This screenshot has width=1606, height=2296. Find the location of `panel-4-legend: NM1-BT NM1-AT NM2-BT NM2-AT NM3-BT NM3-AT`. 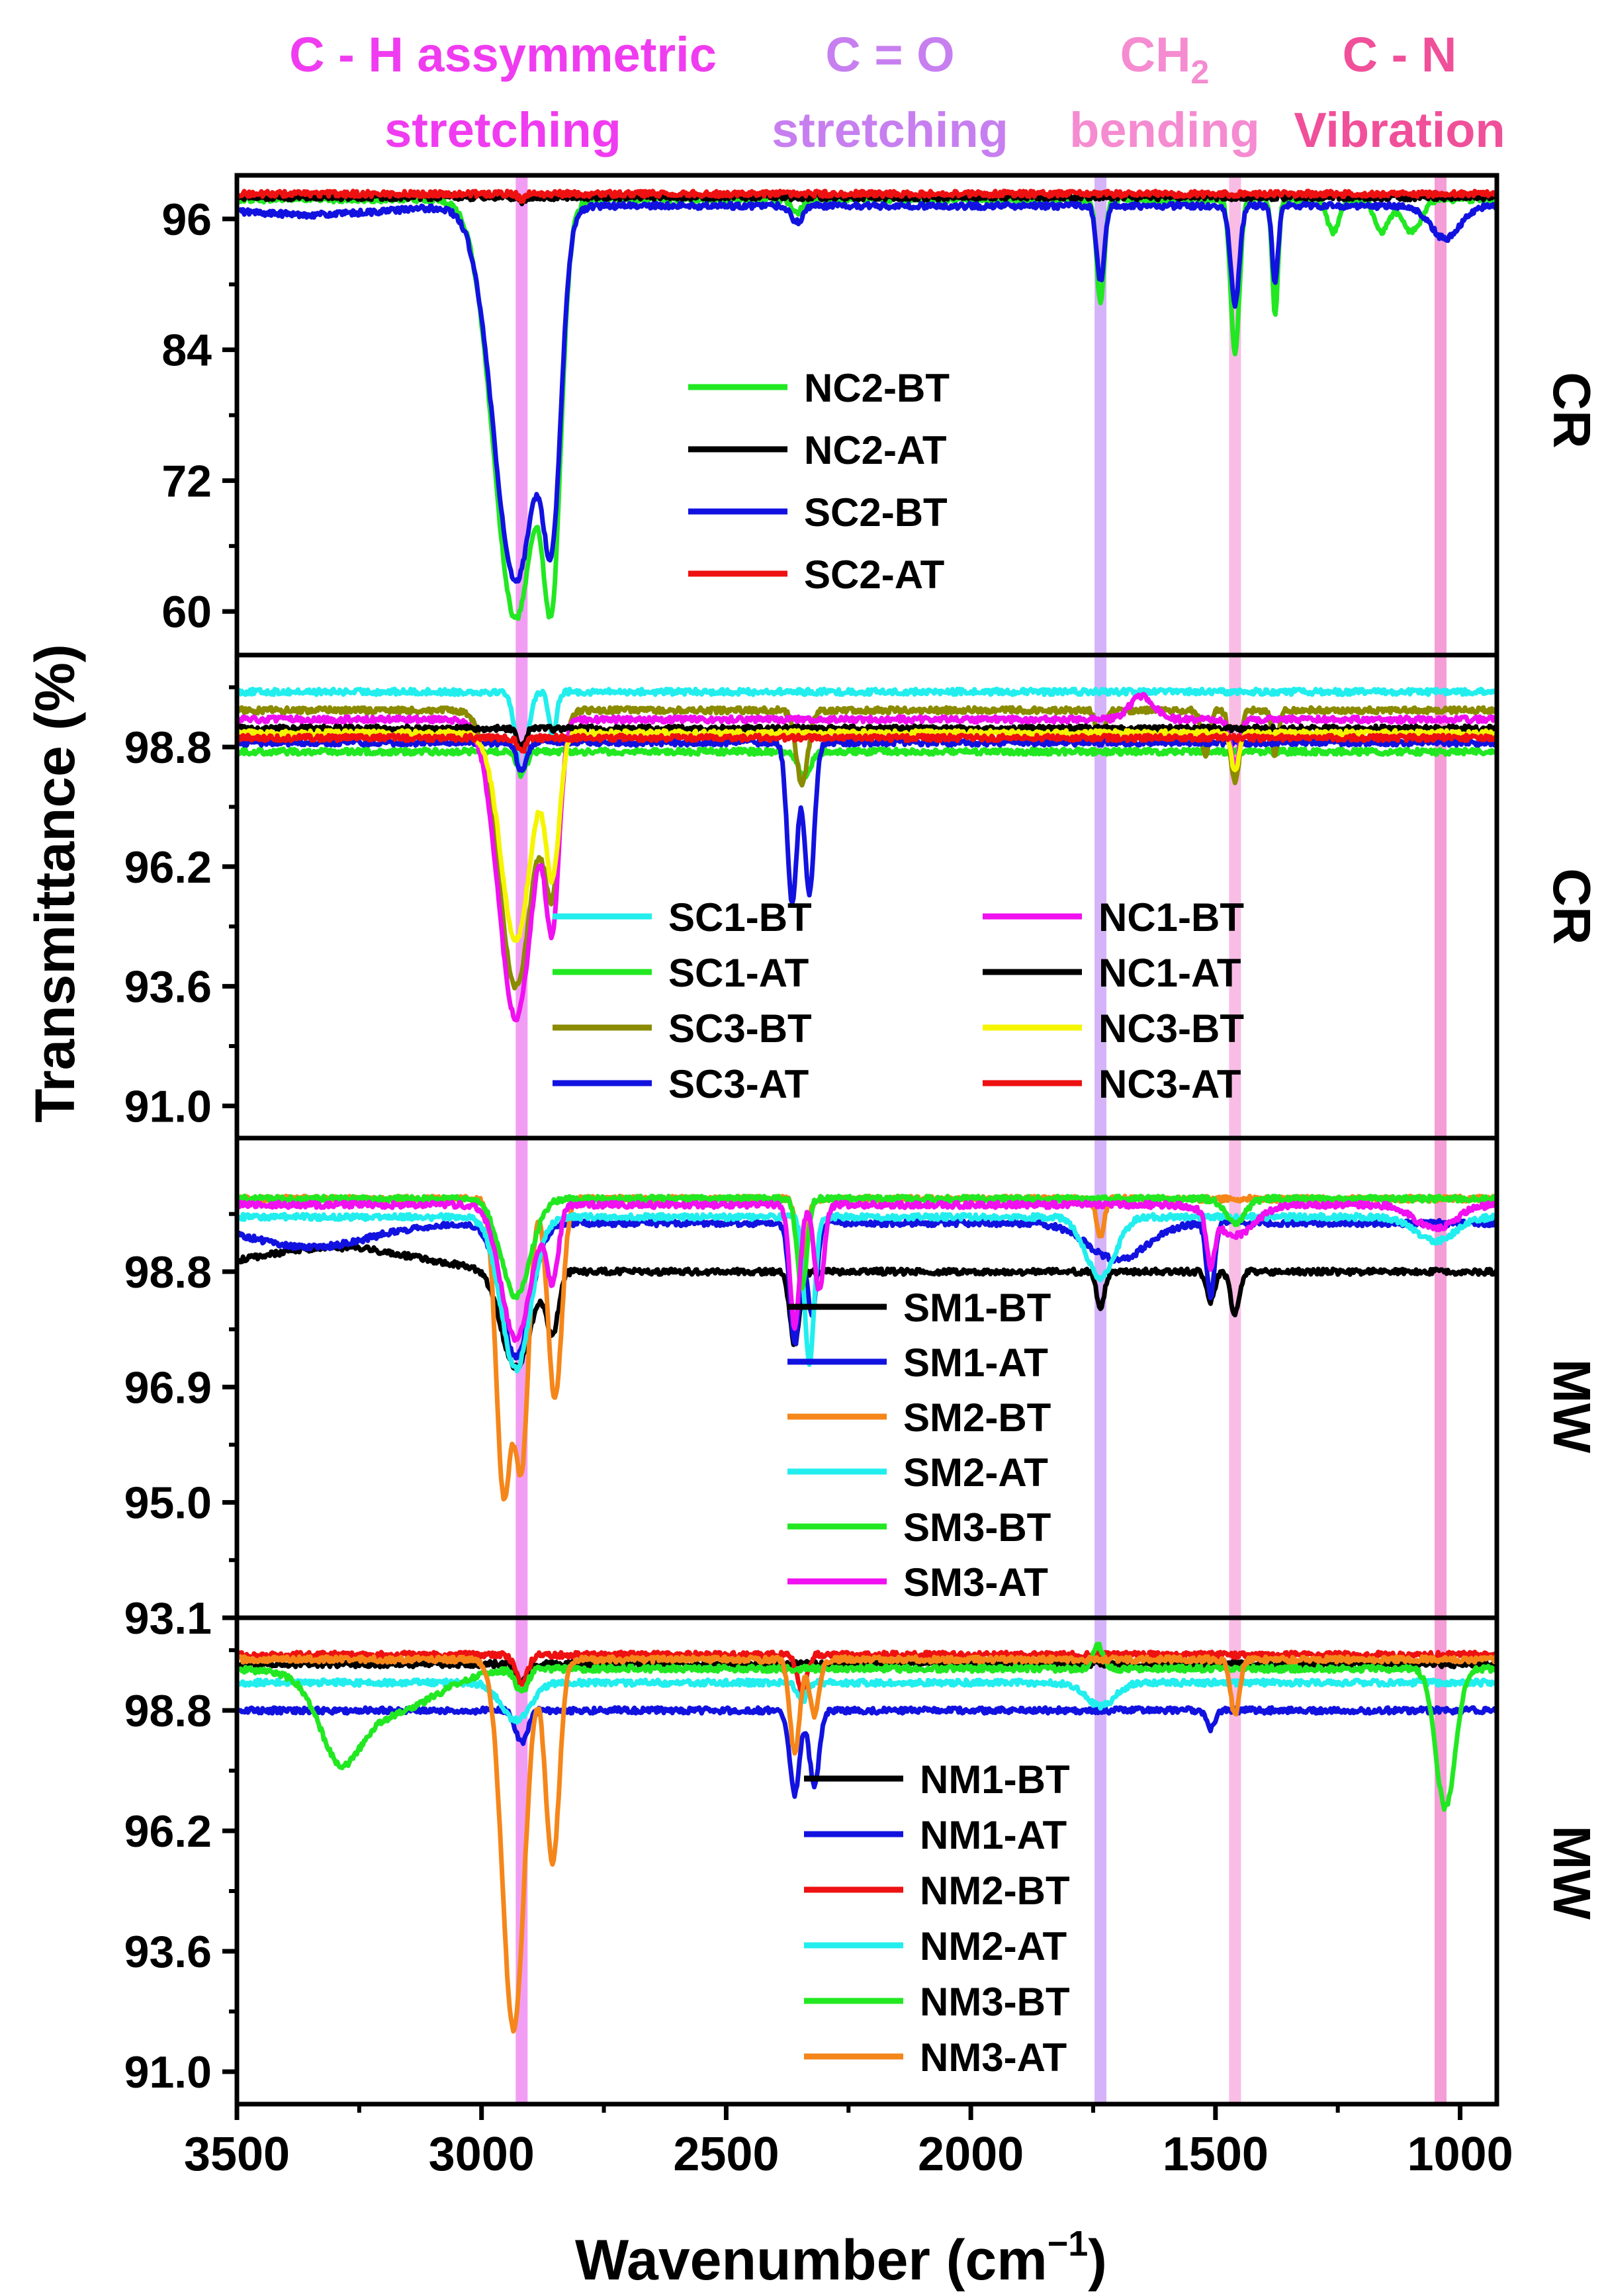

panel-4-legend: NM1-BT NM1-AT NM2-BT NM2-AT NM3-BT NM3-AT is located at coordinates (937, 1918).